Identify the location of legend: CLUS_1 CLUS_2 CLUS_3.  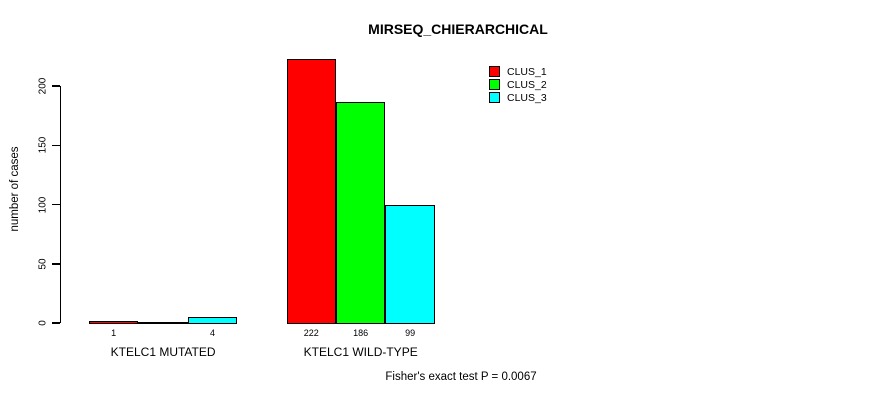
(518, 84).